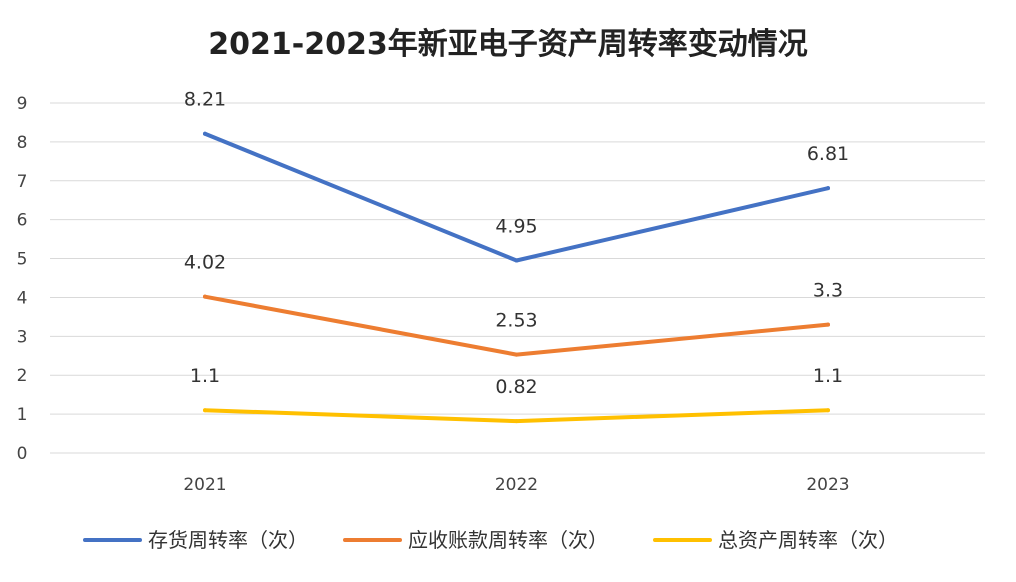 The width and height of the screenshot is (1016, 582). Describe the element at coordinates (828, 291) in the screenshot. I see `data-label: 3.3` at that location.